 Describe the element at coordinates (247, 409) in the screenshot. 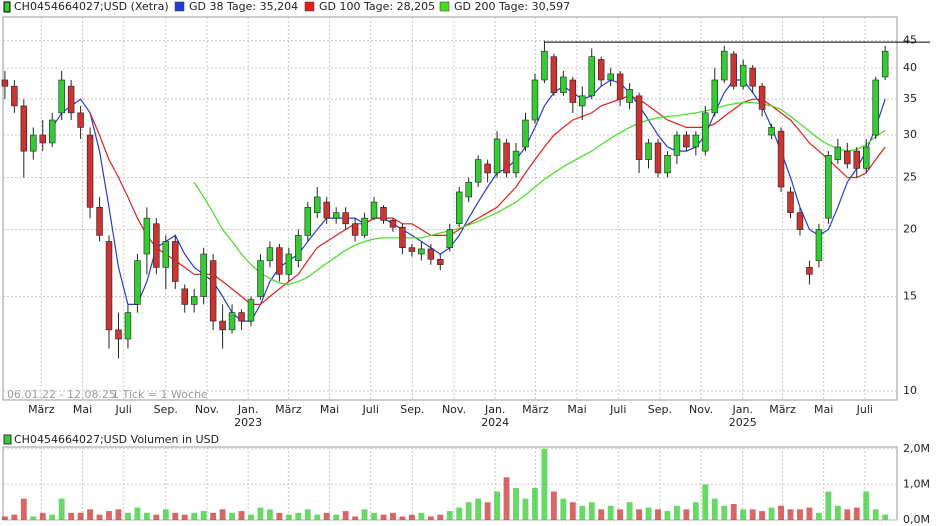

I see `x-tick-label: Jan.` at that location.